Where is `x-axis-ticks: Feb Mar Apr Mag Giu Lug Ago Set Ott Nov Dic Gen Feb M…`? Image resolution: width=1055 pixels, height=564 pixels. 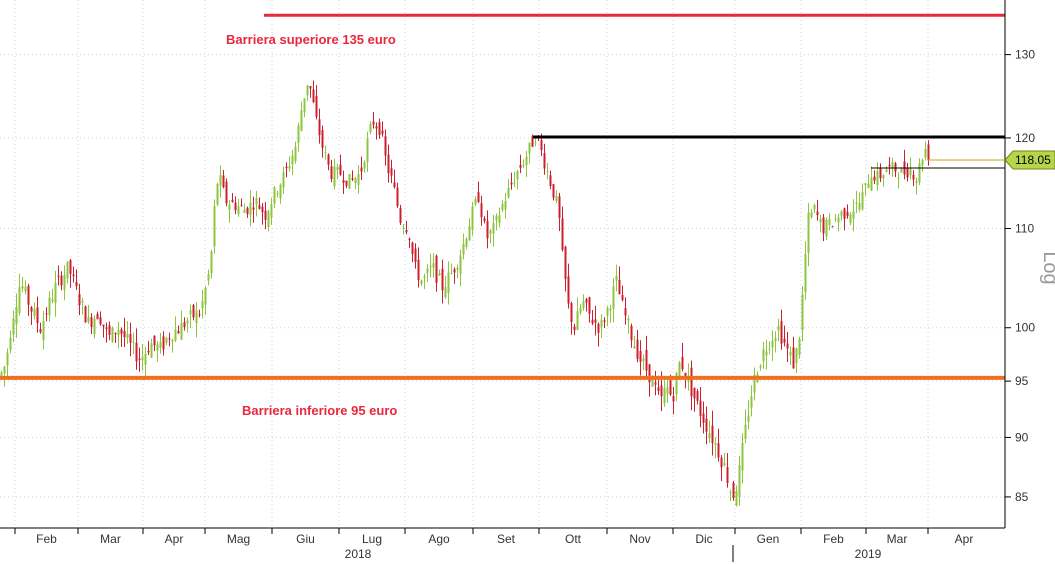 x-axis-ticks: Feb Mar Apr Mag Giu Lug Ago Set Ott Nov Dic Gen Feb M… is located at coordinates (494, 537).